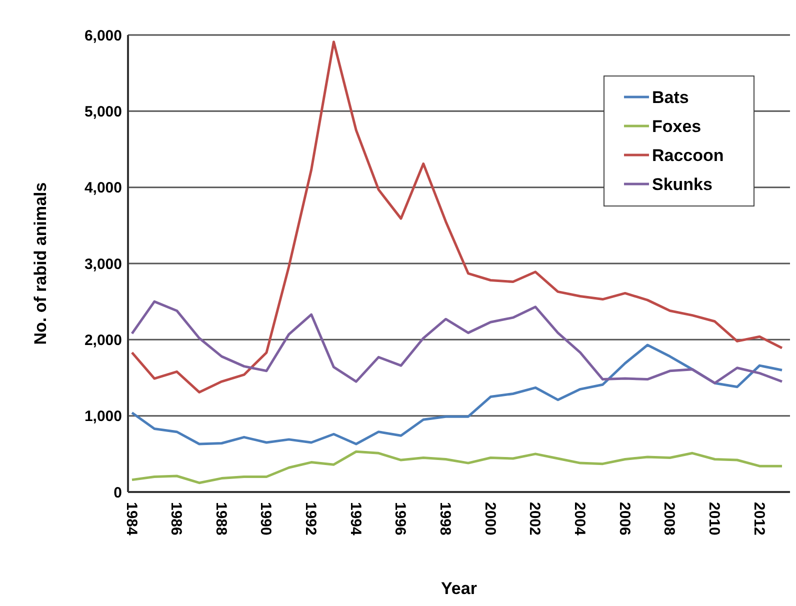 Image resolution: width=796 pixels, height=606 pixels. I want to click on legend-label: Raccoon, so click(688, 155).